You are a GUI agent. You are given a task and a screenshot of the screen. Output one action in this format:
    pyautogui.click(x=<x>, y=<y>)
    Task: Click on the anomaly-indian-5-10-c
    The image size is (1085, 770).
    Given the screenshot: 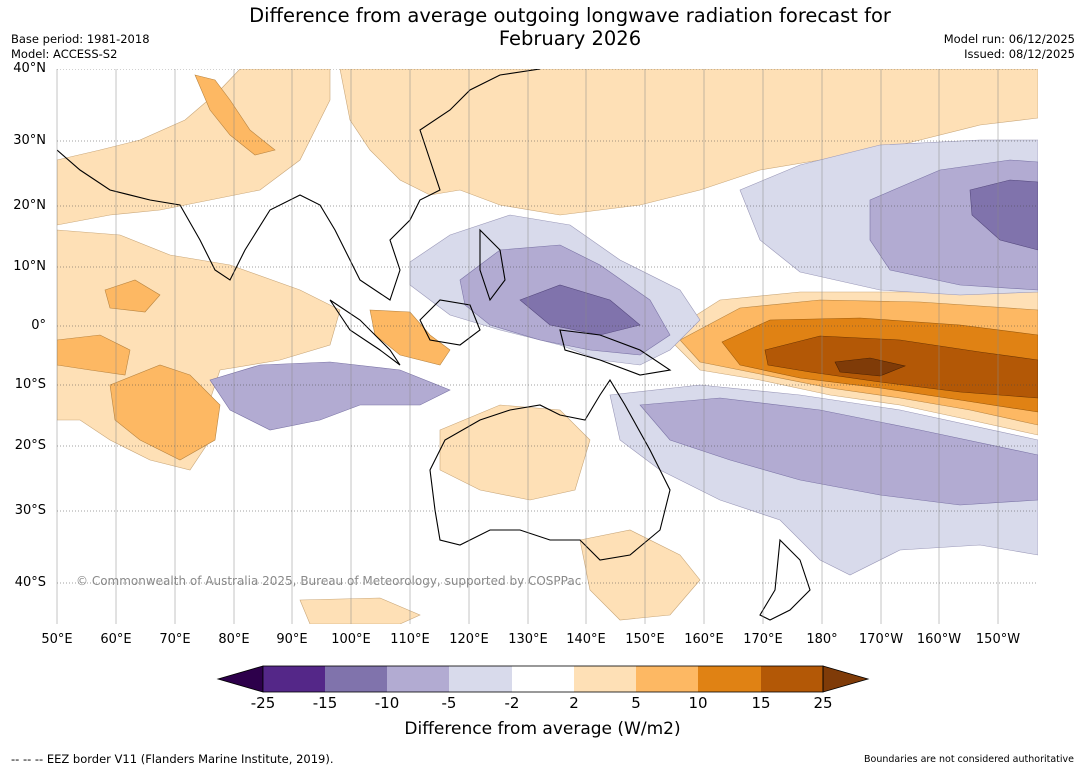 What is the action you would take?
    pyautogui.click(x=132, y=296)
    